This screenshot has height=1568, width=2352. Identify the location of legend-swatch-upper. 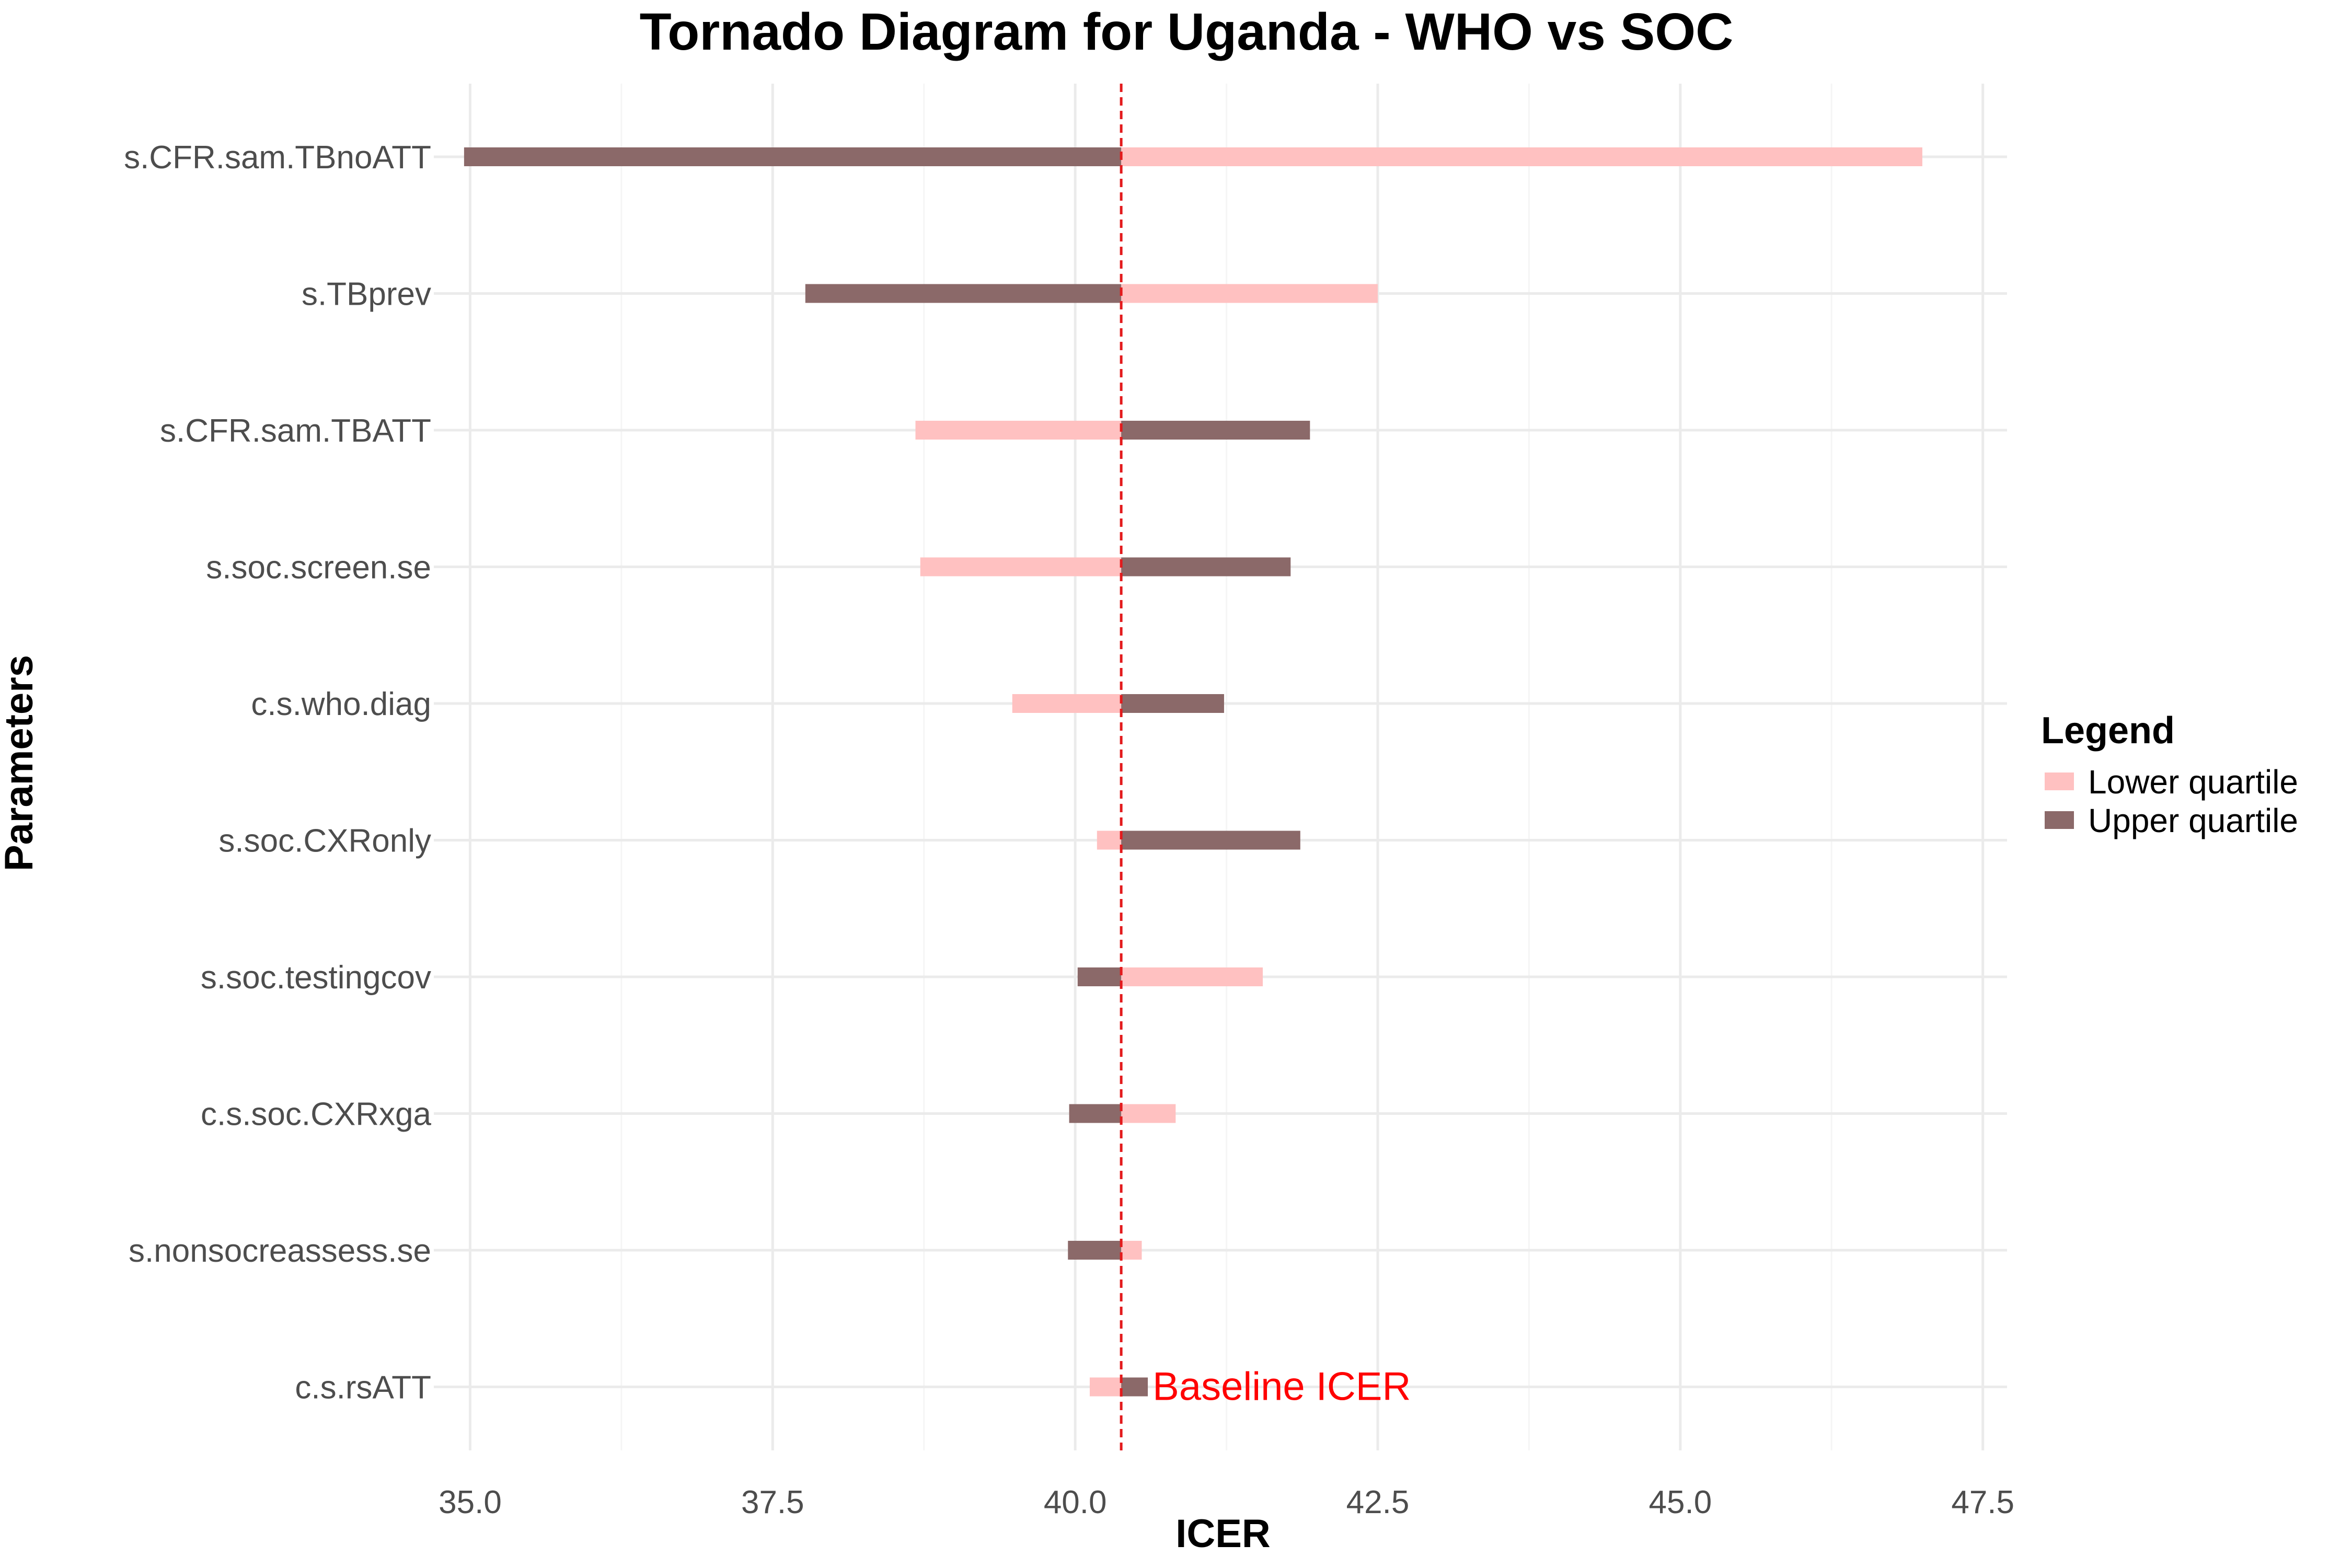
(2059, 820).